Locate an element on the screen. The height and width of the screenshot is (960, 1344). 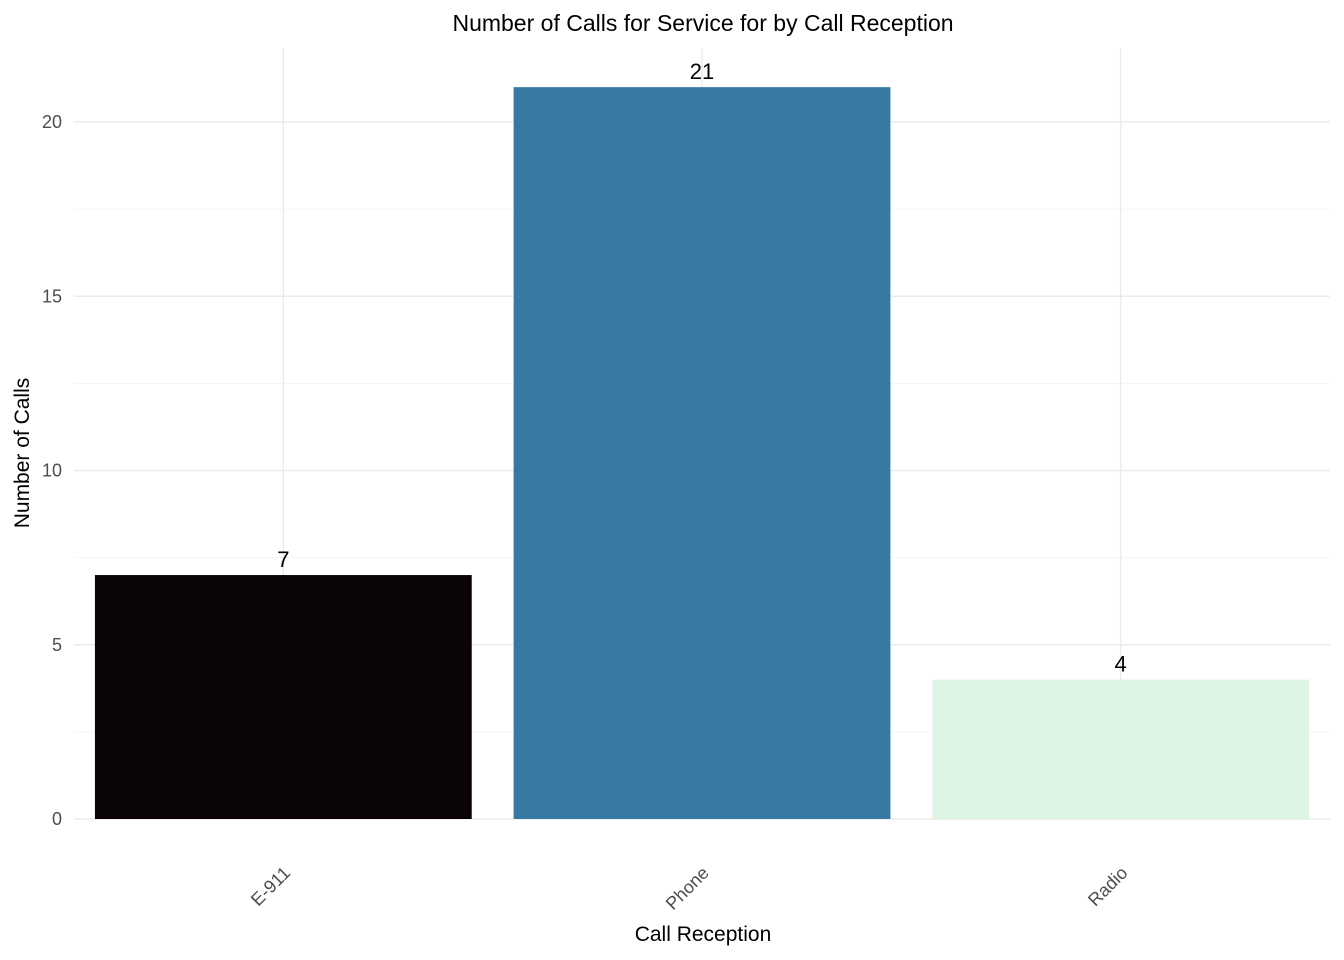
data-label: 7 is located at coordinates (283, 559).